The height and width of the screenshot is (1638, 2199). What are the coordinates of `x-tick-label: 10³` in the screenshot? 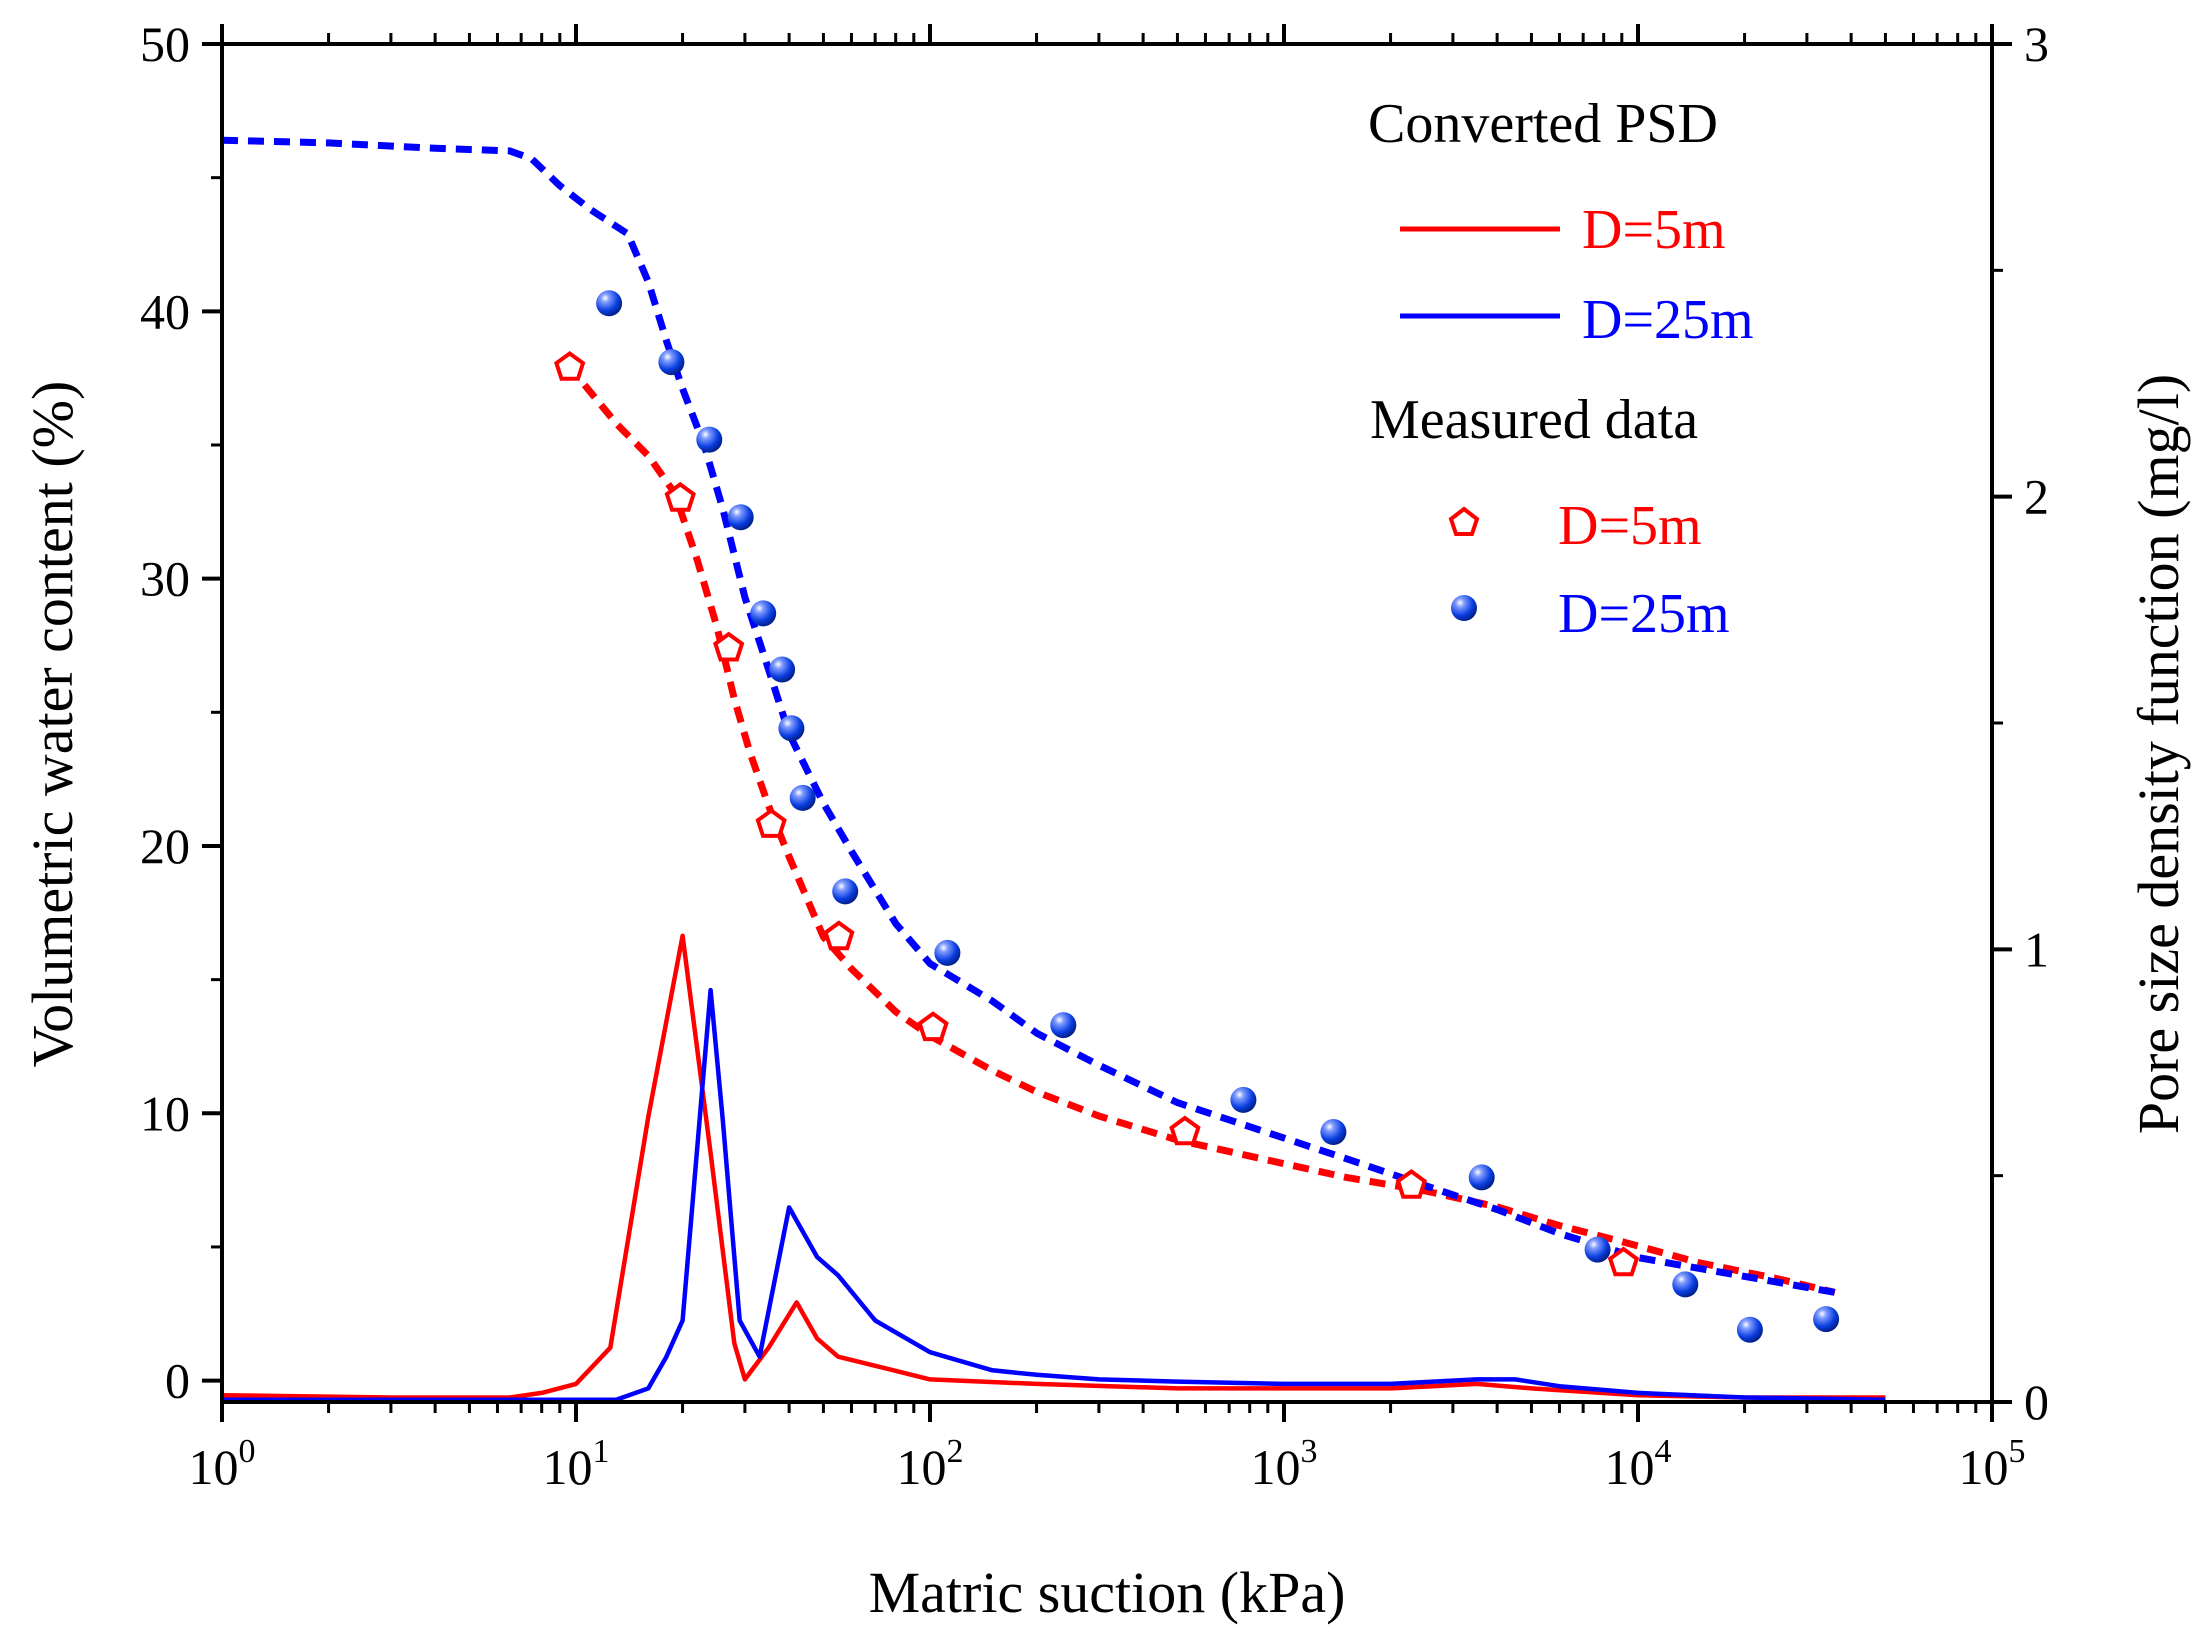 It's located at (1284, 1464).